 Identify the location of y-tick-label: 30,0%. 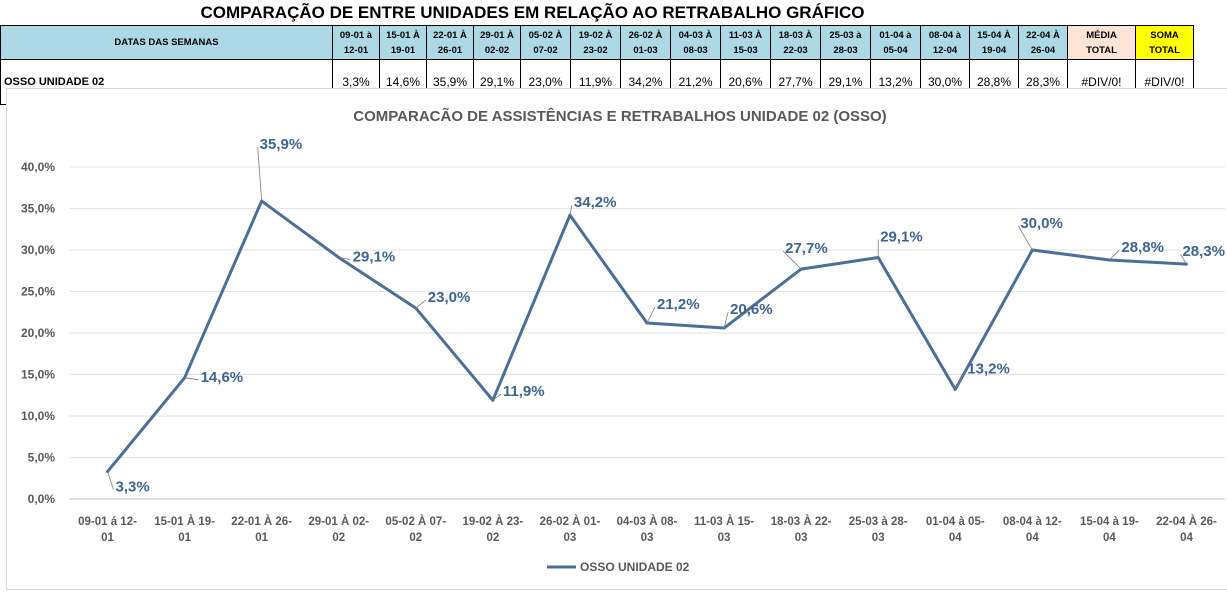
(38, 250).